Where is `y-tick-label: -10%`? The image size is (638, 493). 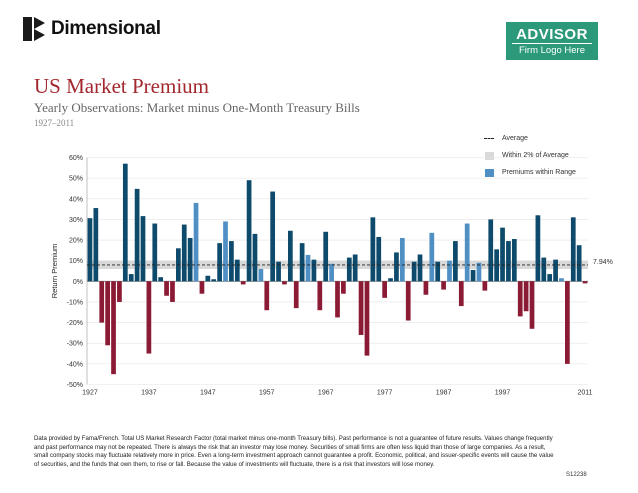 y-tick-label: -10% is located at coordinates (75, 302).